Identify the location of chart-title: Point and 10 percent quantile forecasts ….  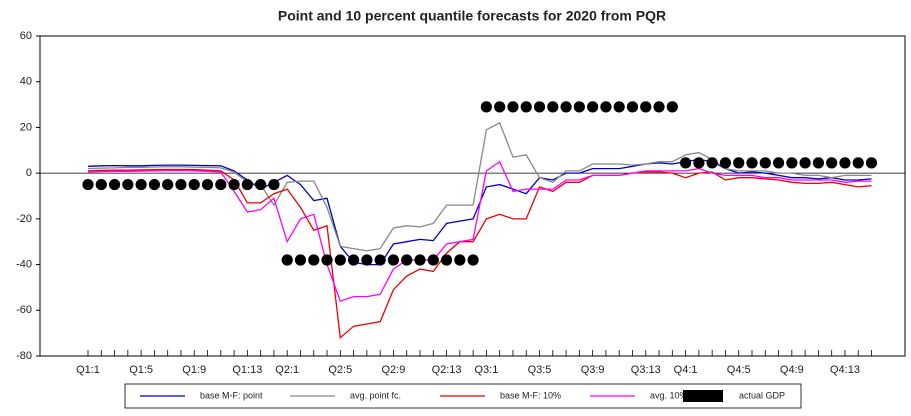
(472, 16).